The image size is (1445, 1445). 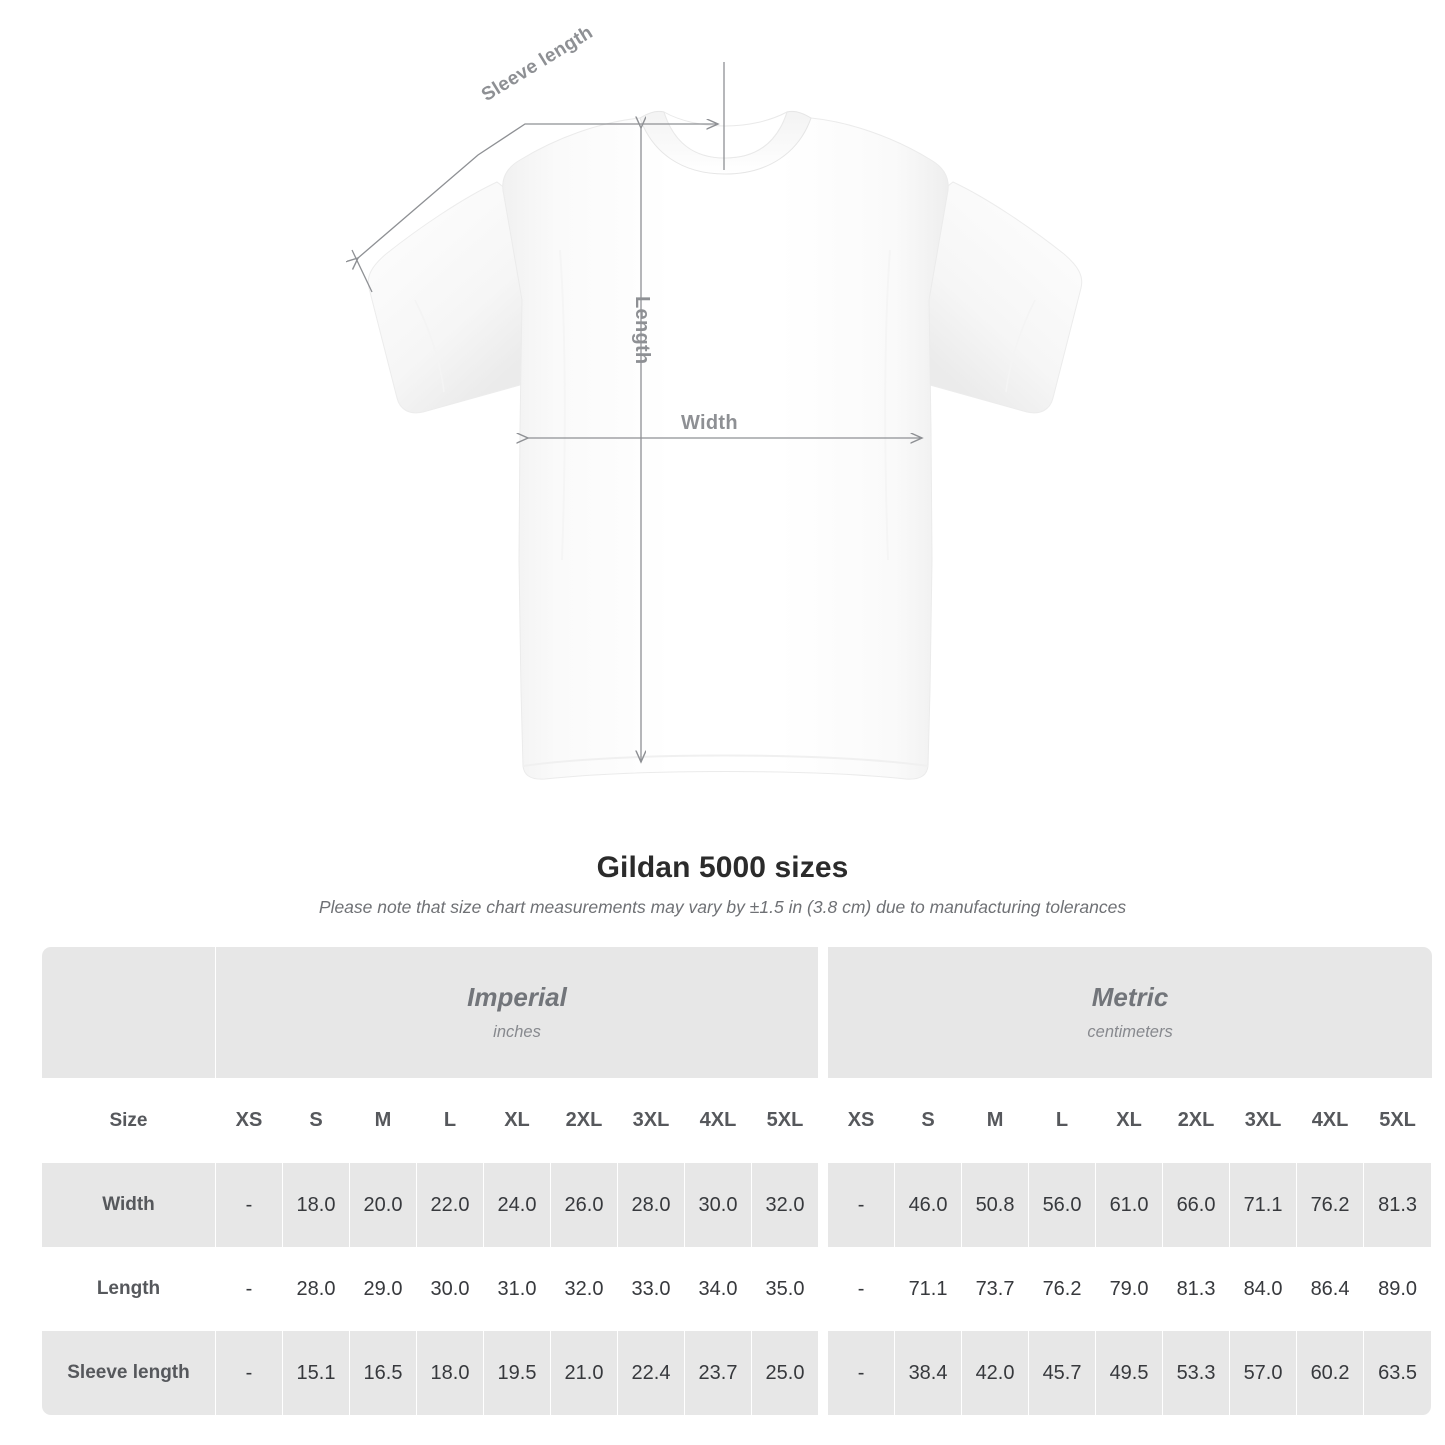 What do you see at coordinates (1398, 1205) in the screenshot?
I see `cell-width-metric-5XL: 81.3` at bounding box center [1398, 1205].